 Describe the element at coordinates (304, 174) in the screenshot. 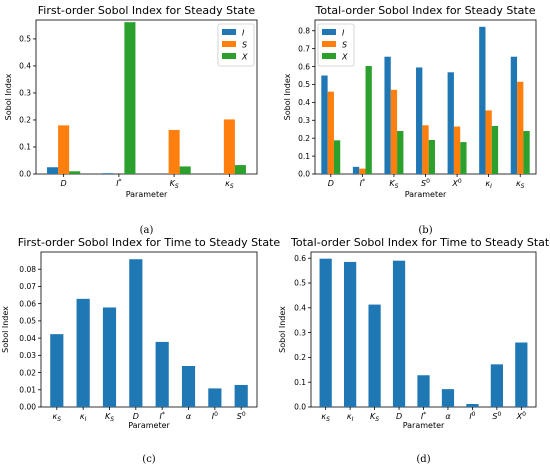

I see `chart2-ytick-label: 0.0` at that location.